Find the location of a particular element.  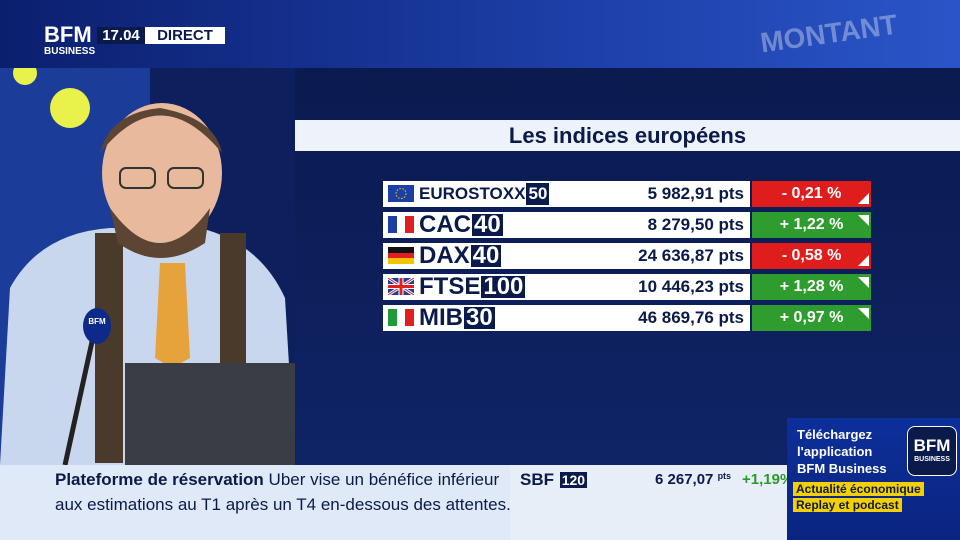

index-row: CAC 40 8 279,50 pts + 1,22 % is located at coordinates (627, 225).